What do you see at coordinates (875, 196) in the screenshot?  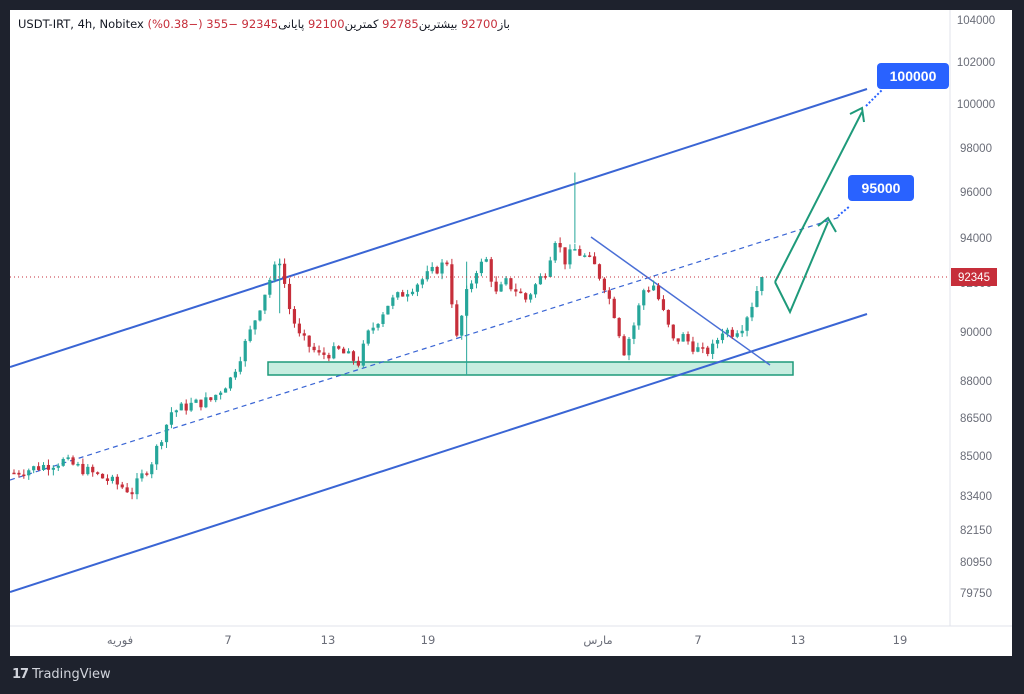 I see `target-95000-label: 95000` at bounding box center [875, 196].